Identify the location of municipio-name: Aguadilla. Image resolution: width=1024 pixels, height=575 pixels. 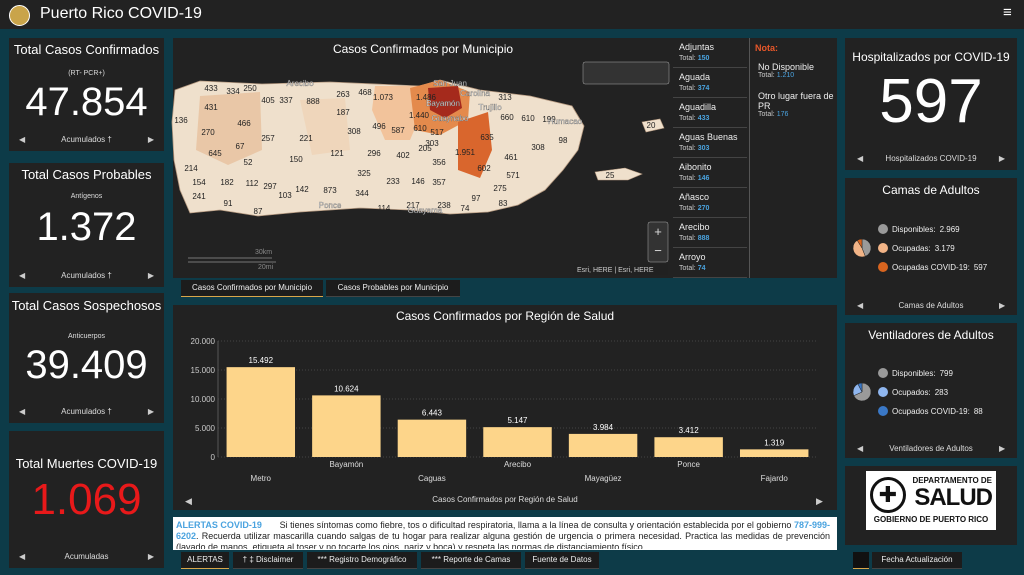
(698, 107).